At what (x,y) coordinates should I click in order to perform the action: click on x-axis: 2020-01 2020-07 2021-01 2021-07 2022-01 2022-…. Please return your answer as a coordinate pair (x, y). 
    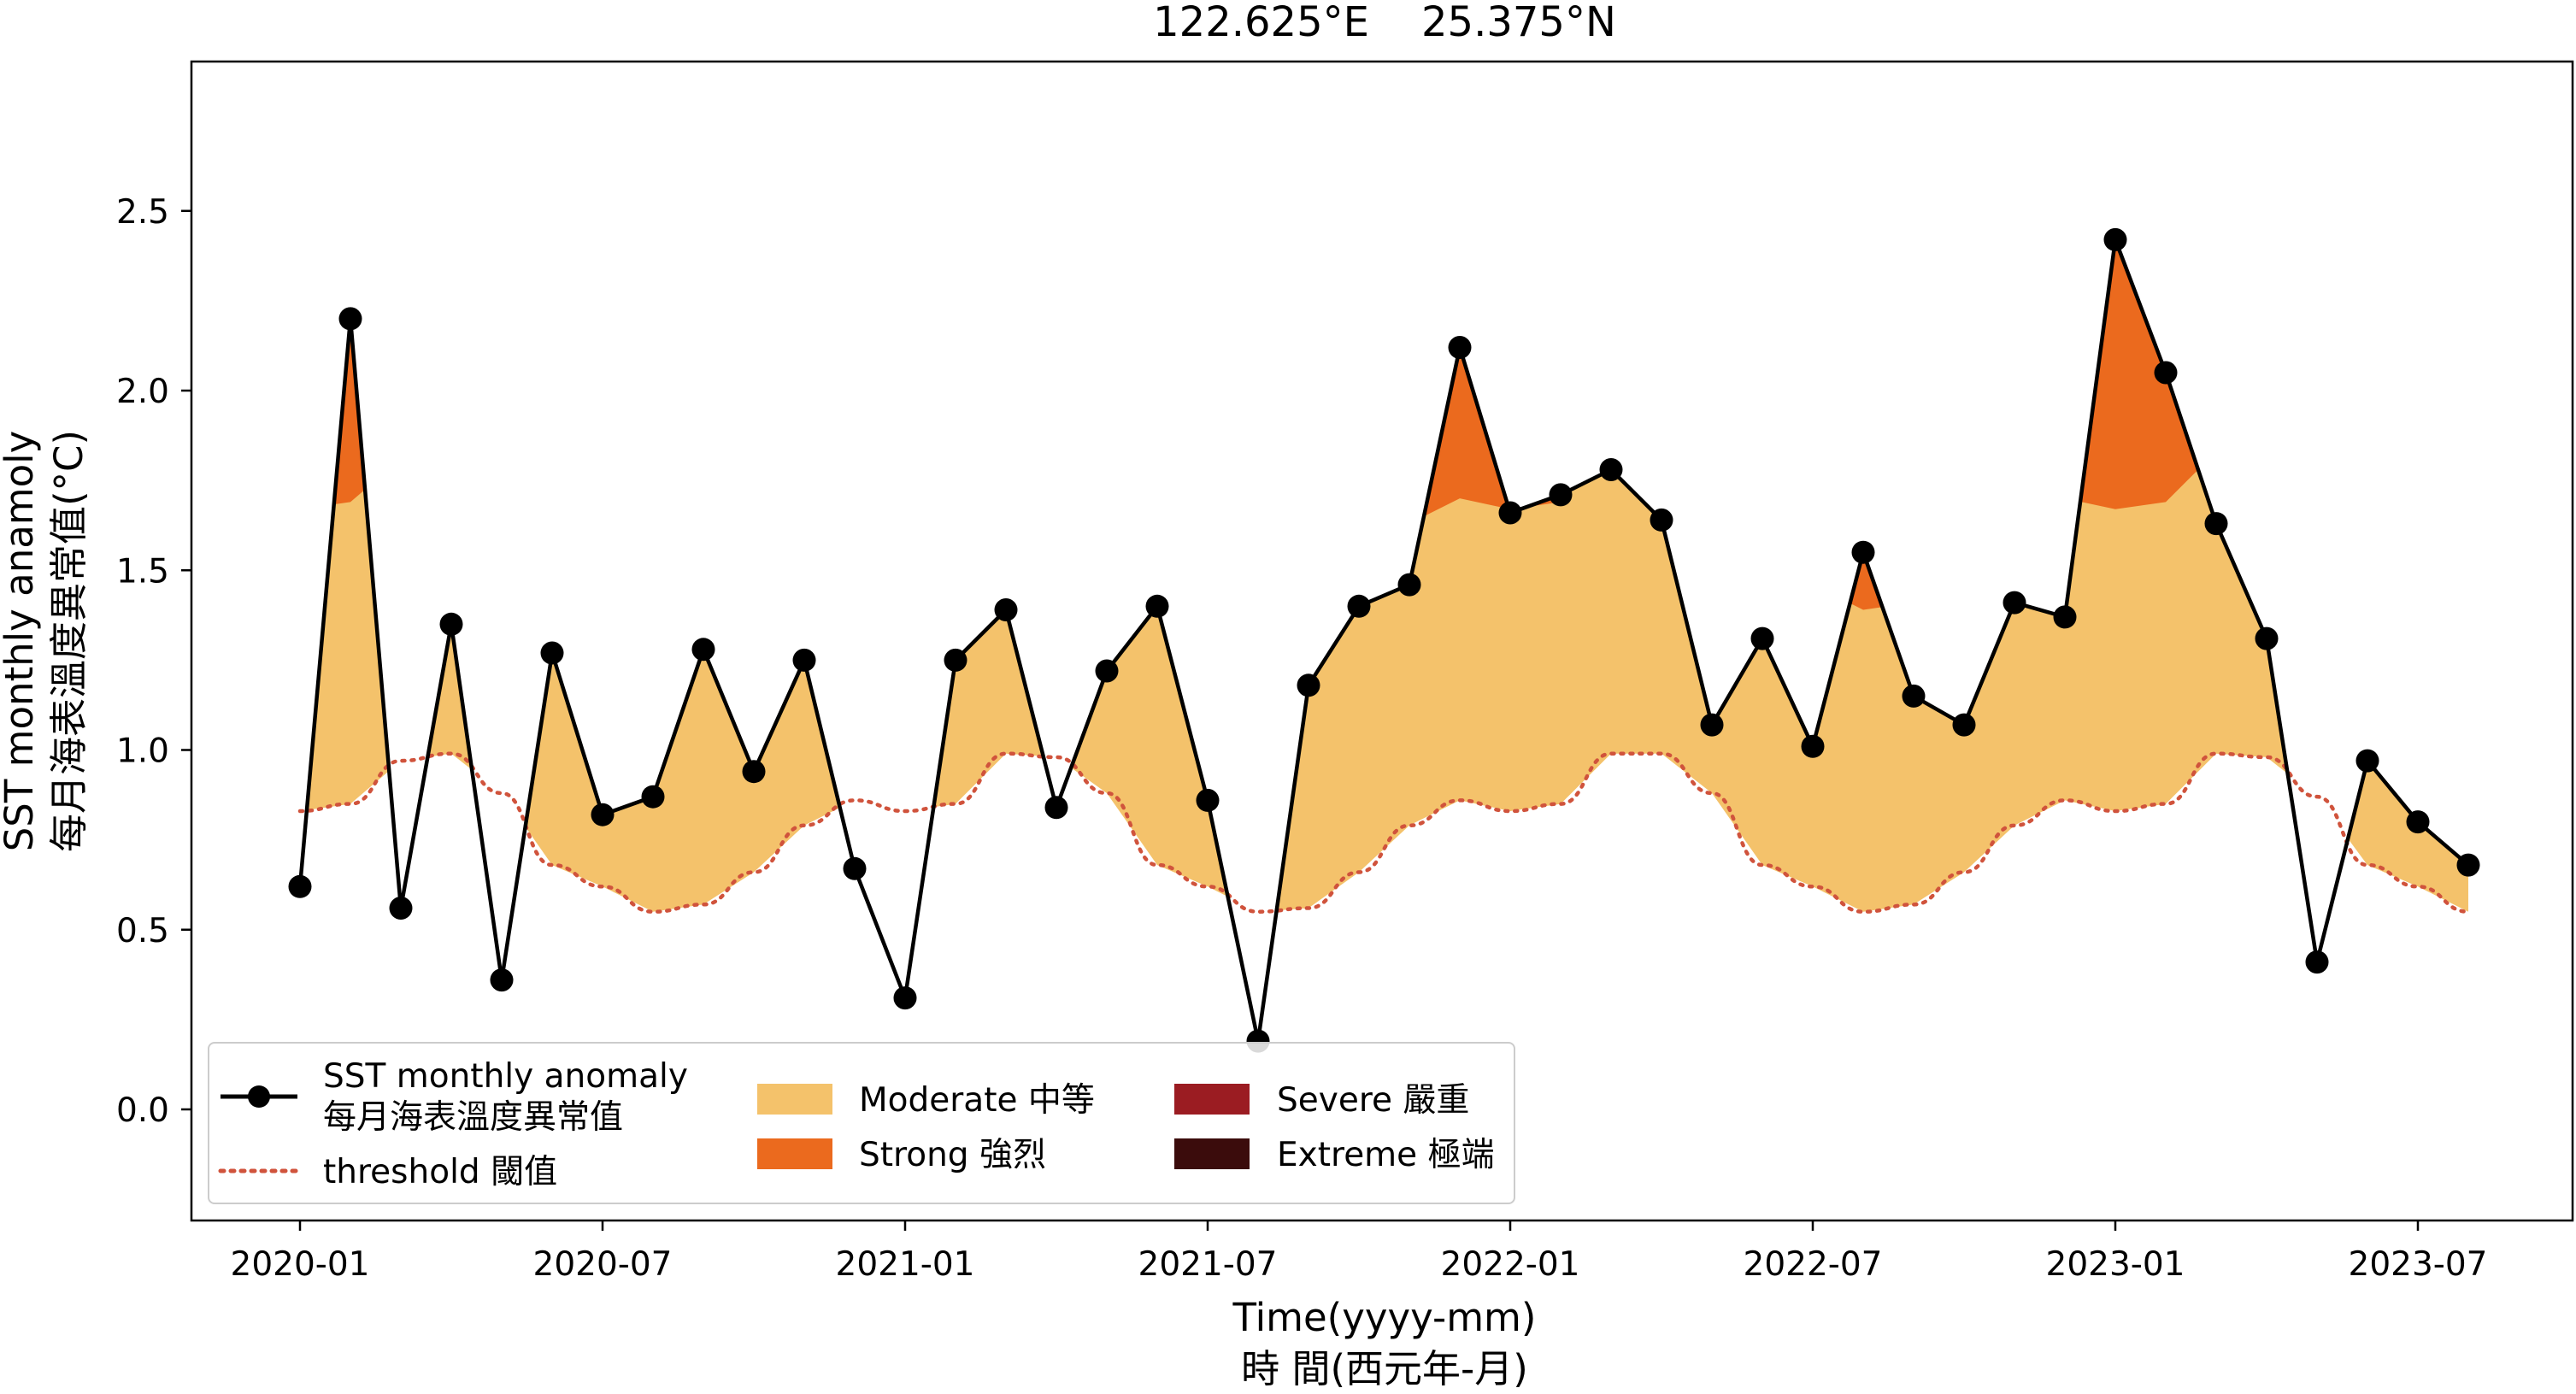
    Looking at the image, I should click on (1359, 1252).